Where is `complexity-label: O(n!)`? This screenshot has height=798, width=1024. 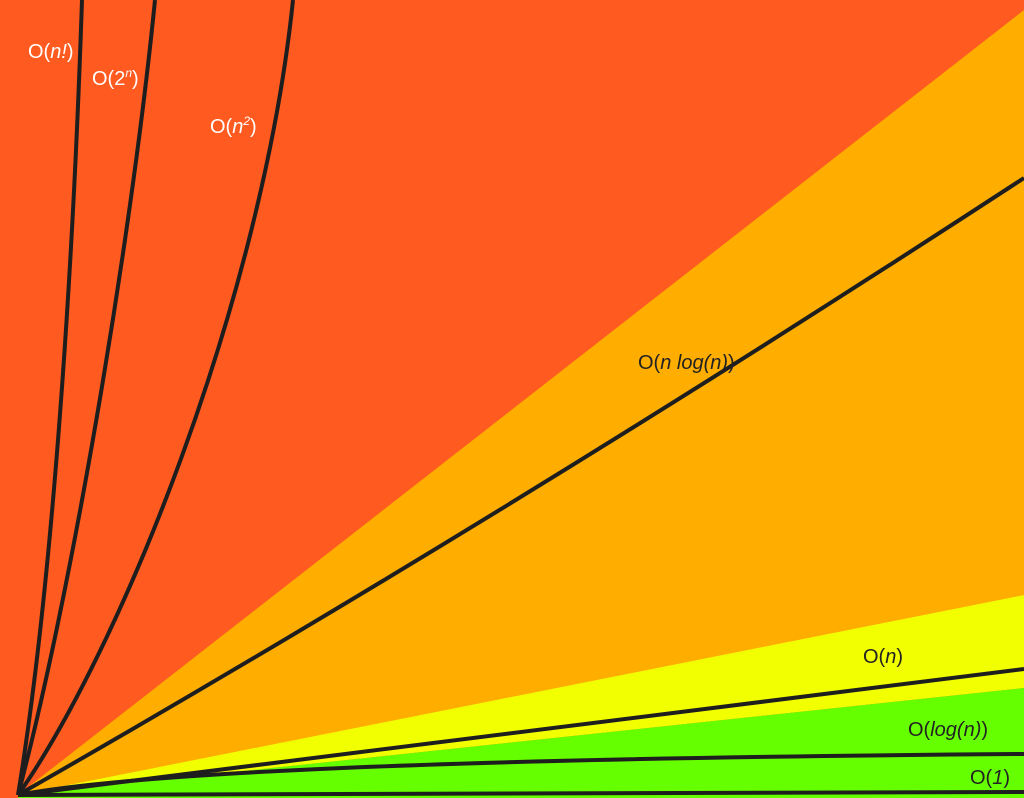 complexity-label: O(n!) is located at coordinates (51, 52).